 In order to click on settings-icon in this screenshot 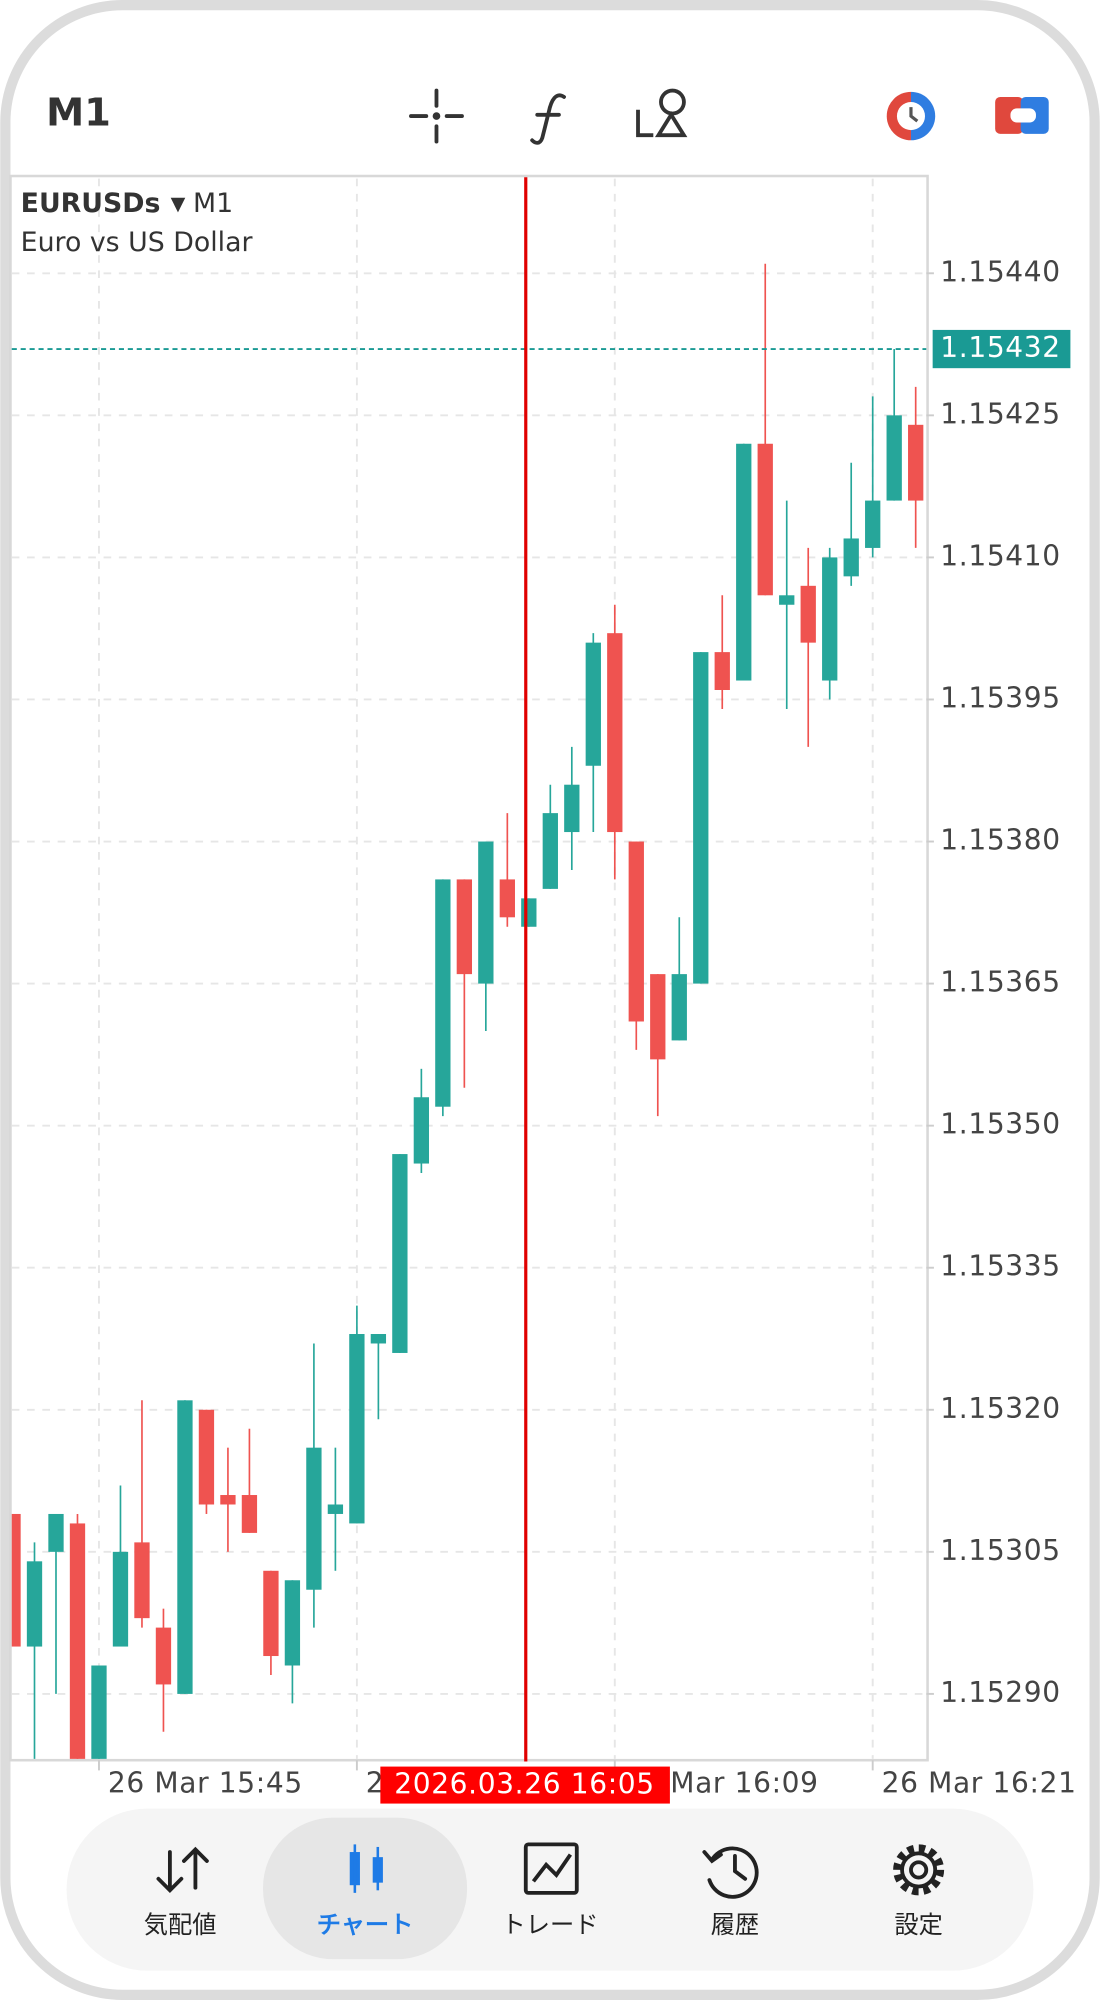, I will do `click(919, 1870)`.